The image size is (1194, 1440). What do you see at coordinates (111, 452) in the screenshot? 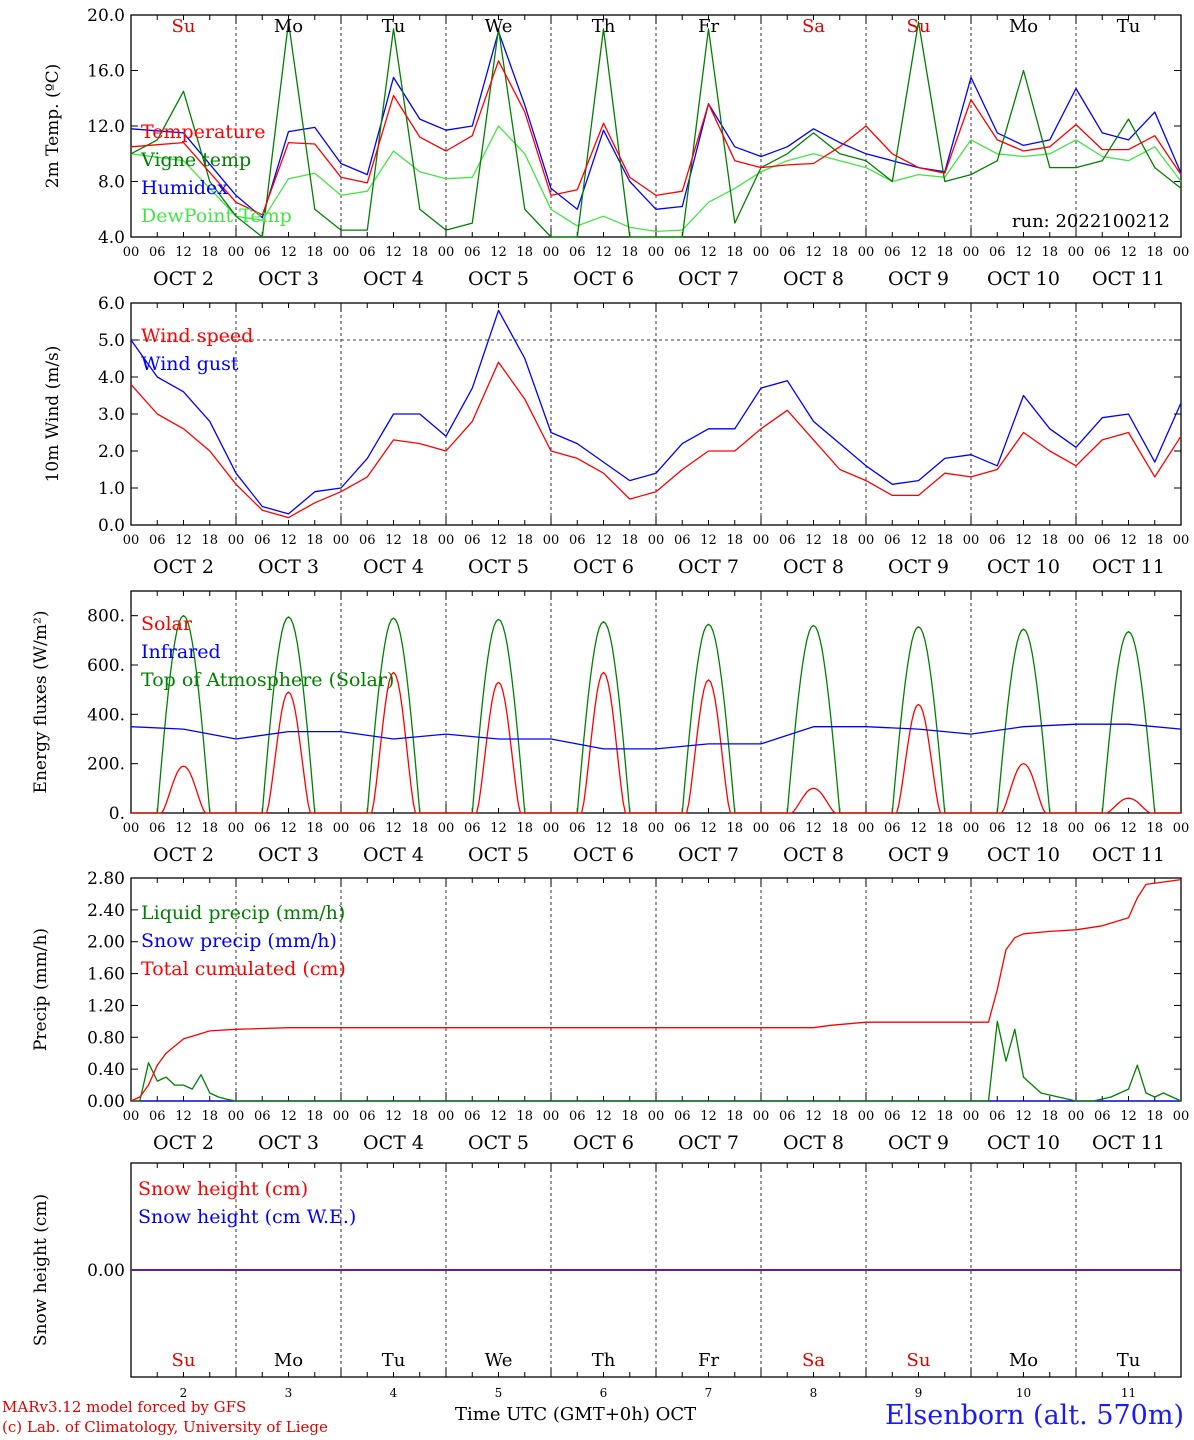
I see `y-tick-label: 2.0` at bounding box center [111, 452].